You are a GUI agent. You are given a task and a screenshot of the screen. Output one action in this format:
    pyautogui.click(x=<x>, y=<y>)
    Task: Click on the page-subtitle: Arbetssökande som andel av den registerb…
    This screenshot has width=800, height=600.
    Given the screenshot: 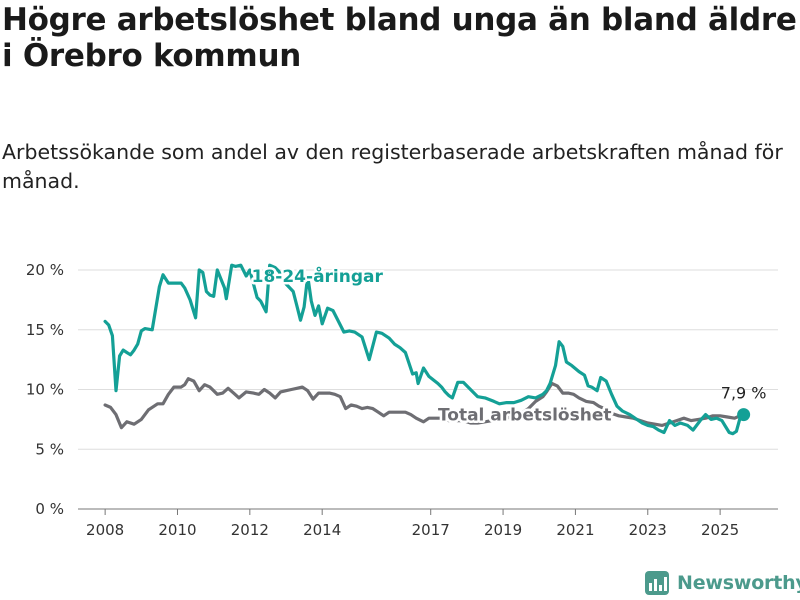 What is the action you would take?
    pyautogui.click(x=392, y=166)
    